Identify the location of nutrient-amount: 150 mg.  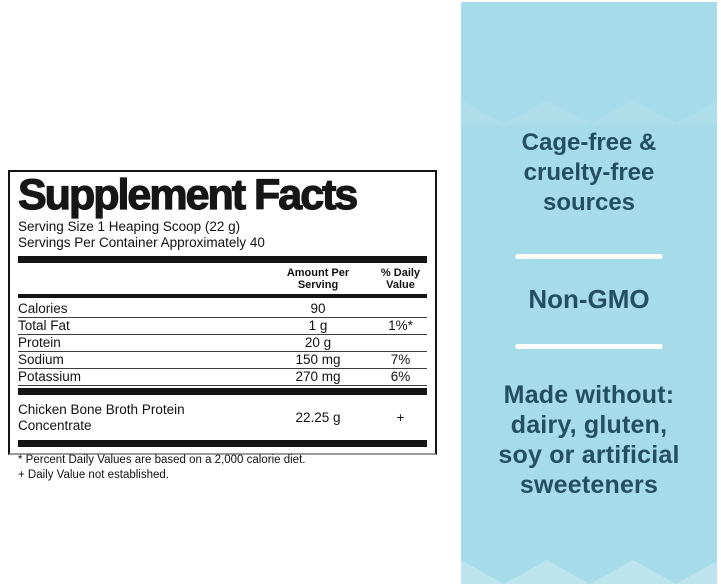
(318, 359).